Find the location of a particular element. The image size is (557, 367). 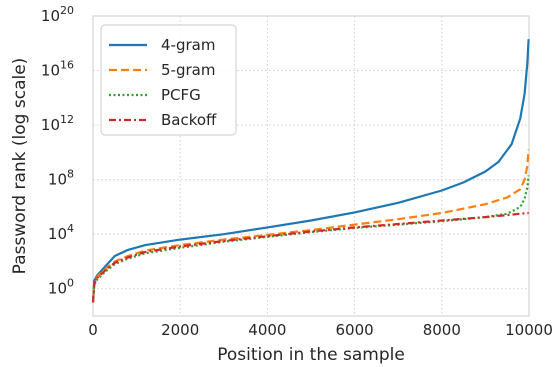

y-tick-label: 10⁰ is located at coordinates (61, 287).